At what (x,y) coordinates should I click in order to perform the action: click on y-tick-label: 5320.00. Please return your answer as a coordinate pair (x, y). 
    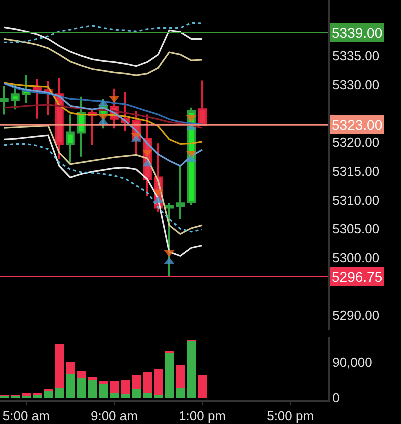
    Looking at the image, I should click on (356, 142).